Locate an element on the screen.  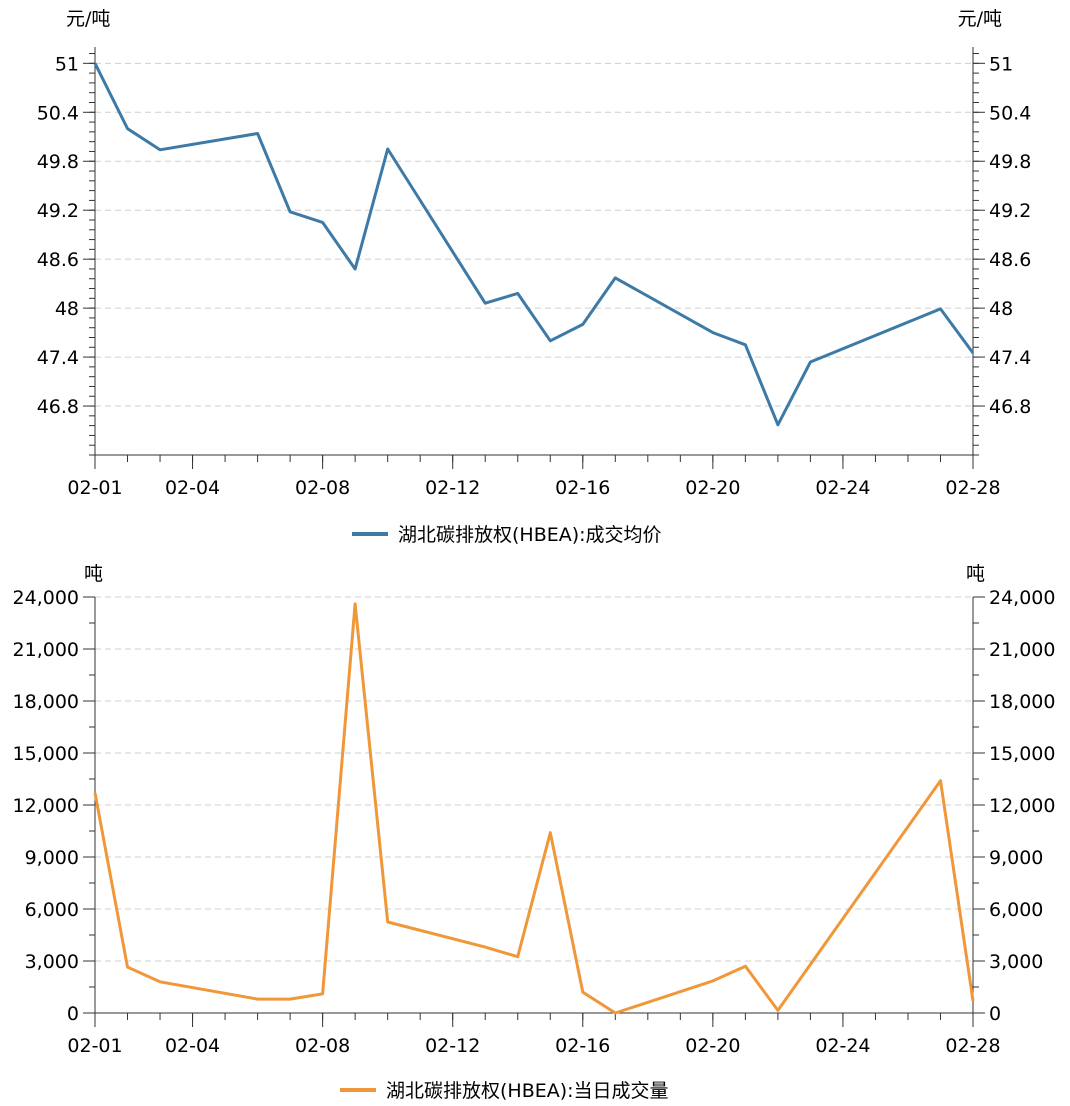
y-tick-label-right: 18,000 is located at coordinates (1022, 702).